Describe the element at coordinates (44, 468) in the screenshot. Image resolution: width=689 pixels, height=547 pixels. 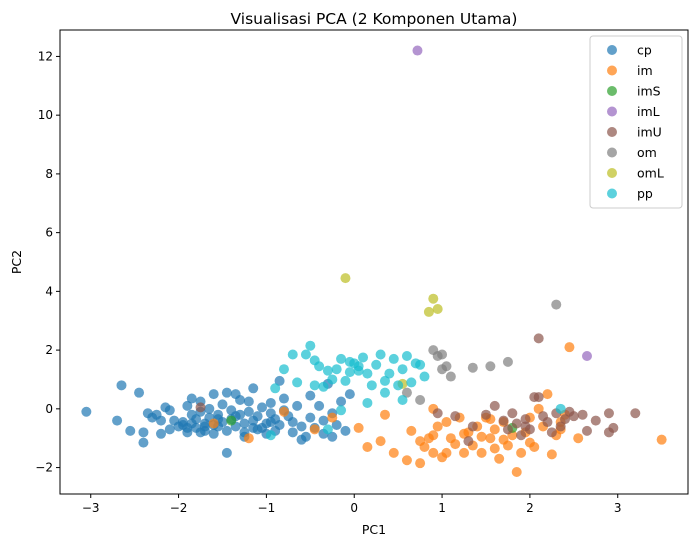
I see `y-tick-label: −2` at that location.